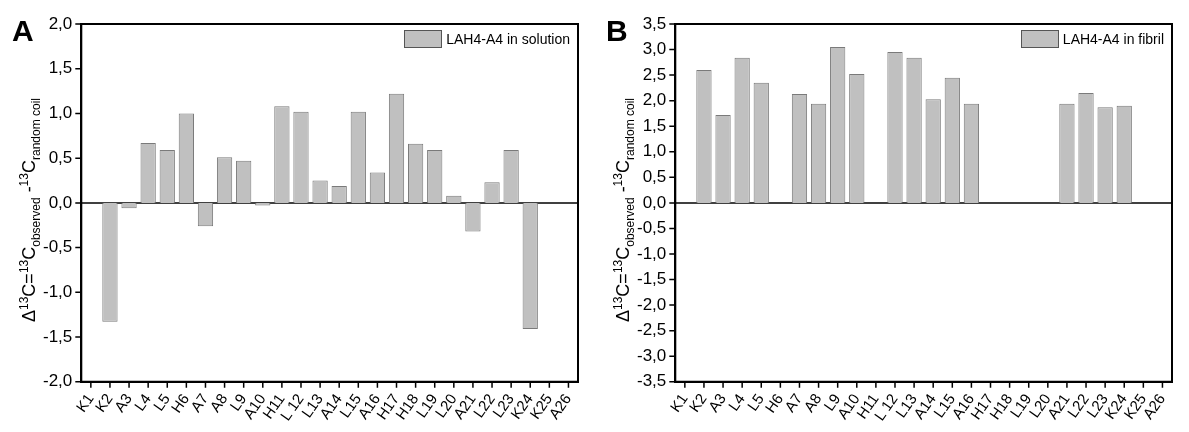 This screenshot has width=1189, height=432. I want to click on y-tick-label: 2,5, so click(654, 74).